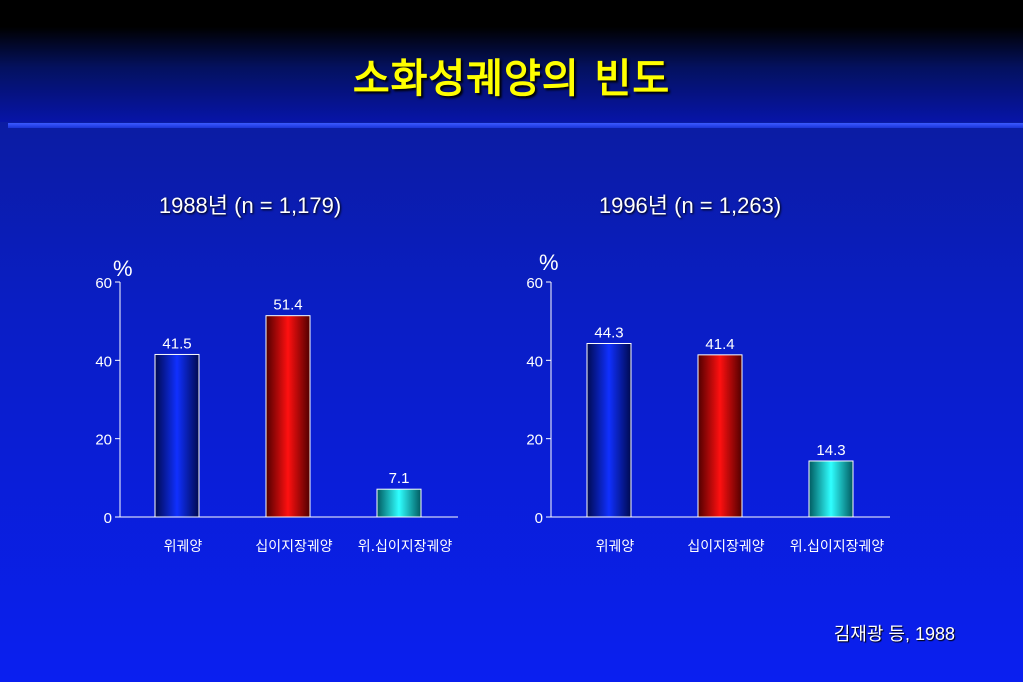 The image size is (1023, 682). What do you see at coordinates (894, 634) in the screenshot?
I see `citation: 김재광 등, 1988` at bounding box center [894, 634].